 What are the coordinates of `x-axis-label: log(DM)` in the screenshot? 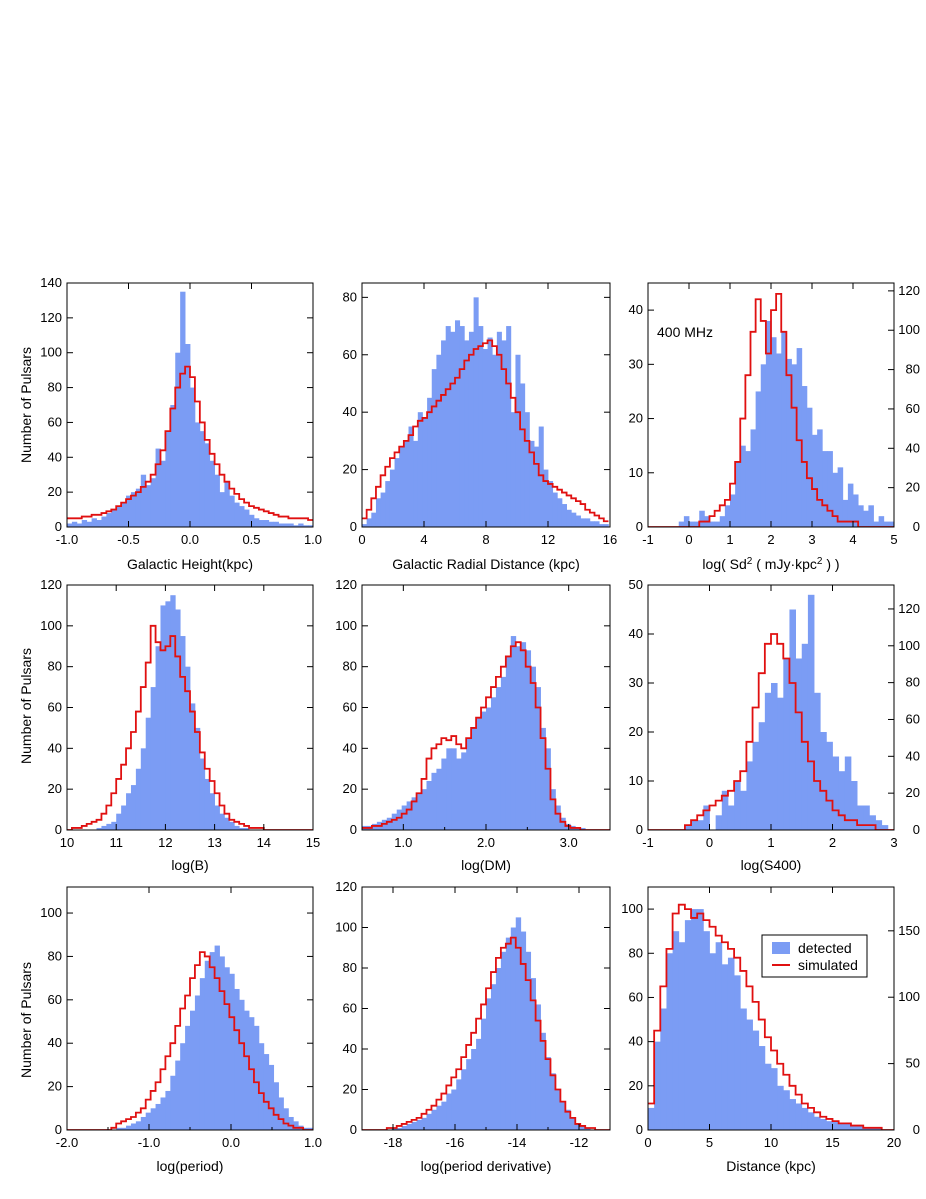 It's located at (486, 865).